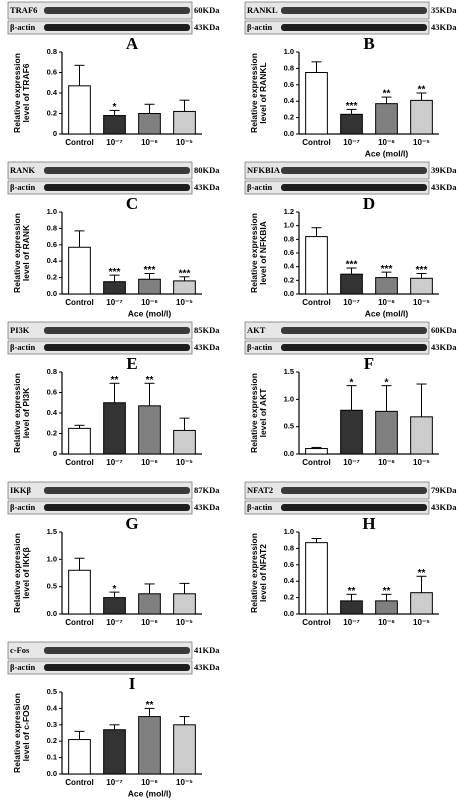 This screenshot has height=802, width=474. Describe the element at coordinates (52, 724) in the screenshot. I see `y-tick-label: 0.3` at that location.